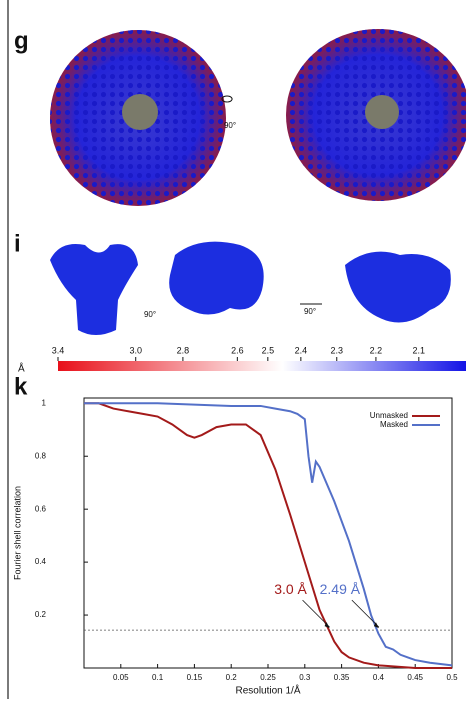 The height and width of the screenshot is (704, 466). Describe the element at coordinates (138, 118) in the screenshot. I see `sphere-left` at that location.